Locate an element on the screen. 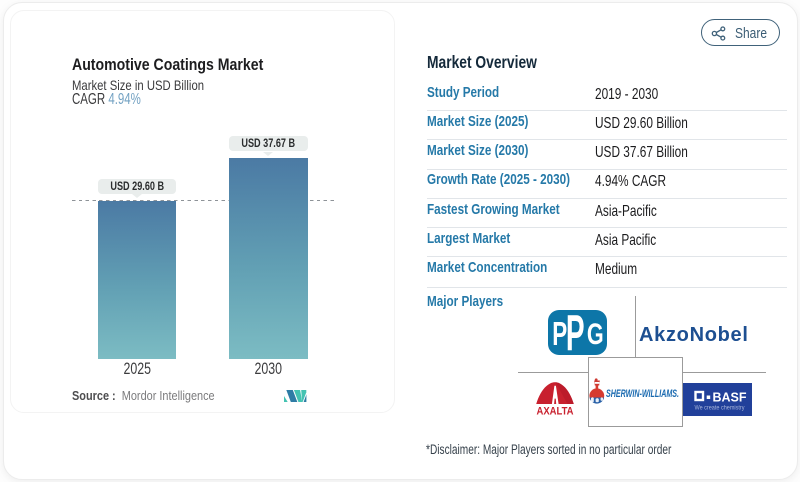  svg-text: AXALTA is located at coordinates (555, 410).